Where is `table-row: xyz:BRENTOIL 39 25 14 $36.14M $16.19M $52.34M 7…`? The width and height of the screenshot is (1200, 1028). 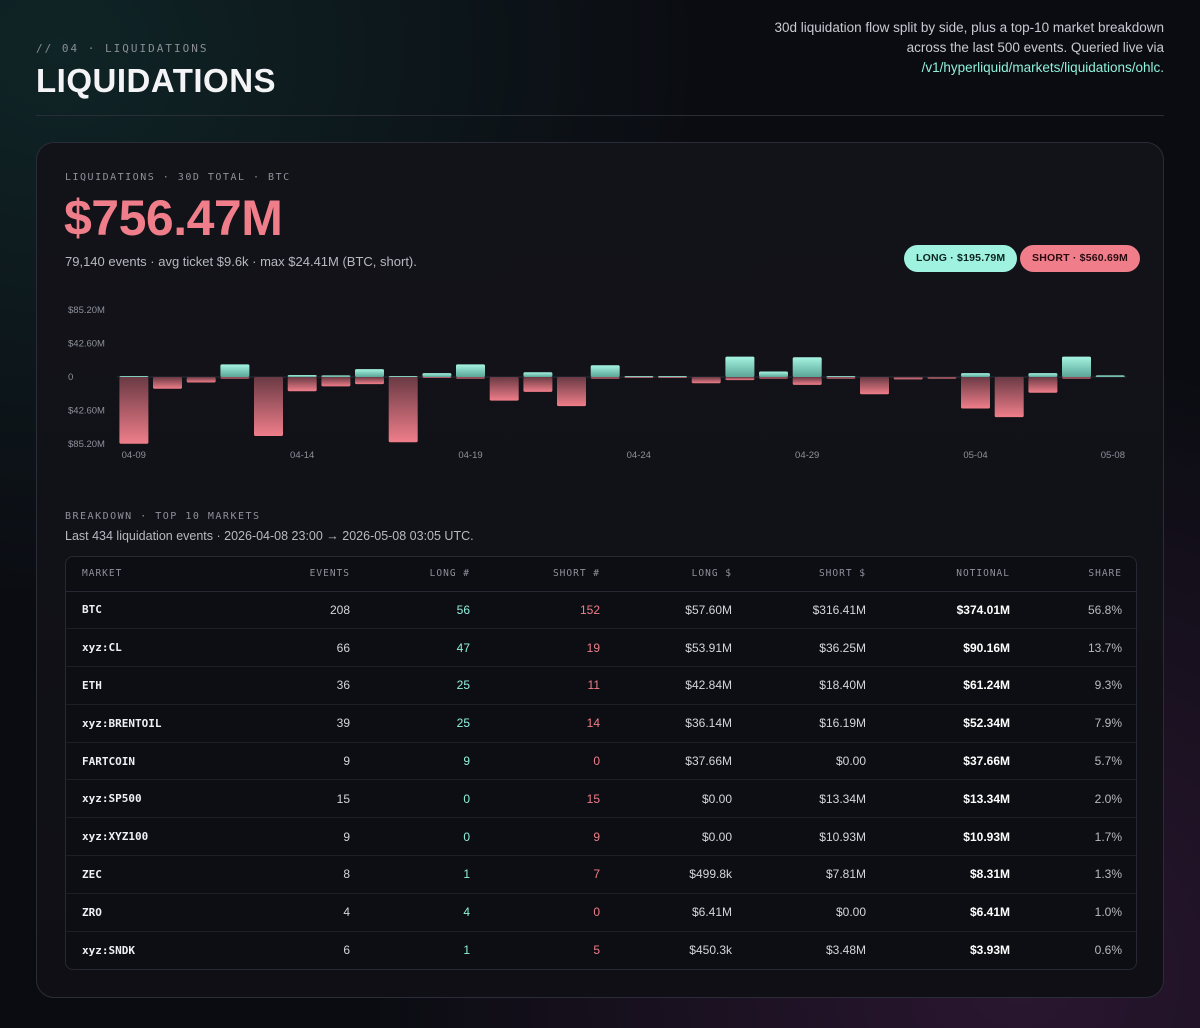 table-row: xyz:BRENTOIL 39 25 14 $36.14M $16.19M $52.34M 7… is located at coordinates (601, 723).